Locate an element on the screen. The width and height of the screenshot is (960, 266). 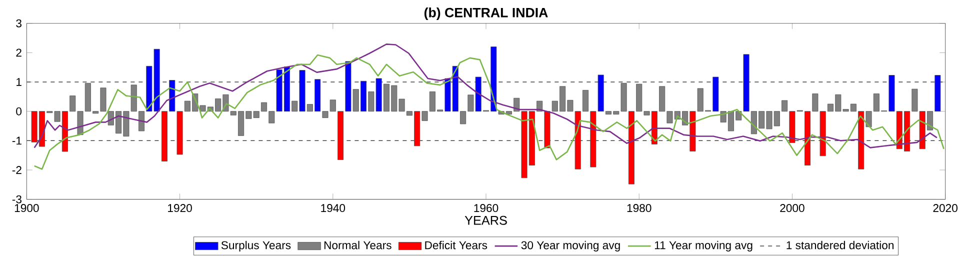
y-tick-label: -2 is located at coordinates (17, 170).